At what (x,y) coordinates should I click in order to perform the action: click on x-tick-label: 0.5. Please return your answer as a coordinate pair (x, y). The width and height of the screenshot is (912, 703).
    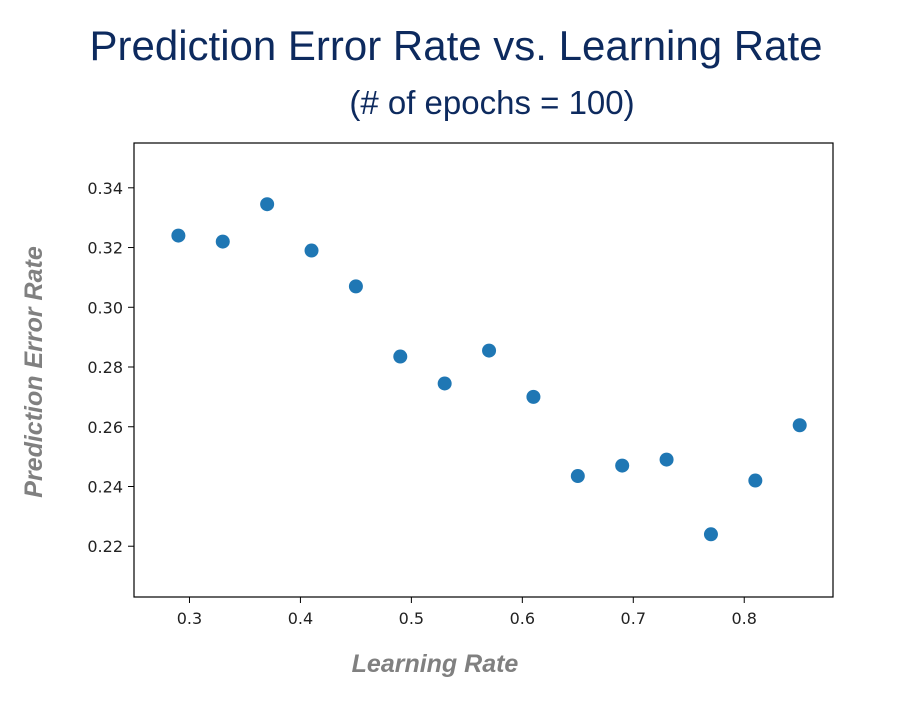
    Looking at the image, I should click on (411, 618).